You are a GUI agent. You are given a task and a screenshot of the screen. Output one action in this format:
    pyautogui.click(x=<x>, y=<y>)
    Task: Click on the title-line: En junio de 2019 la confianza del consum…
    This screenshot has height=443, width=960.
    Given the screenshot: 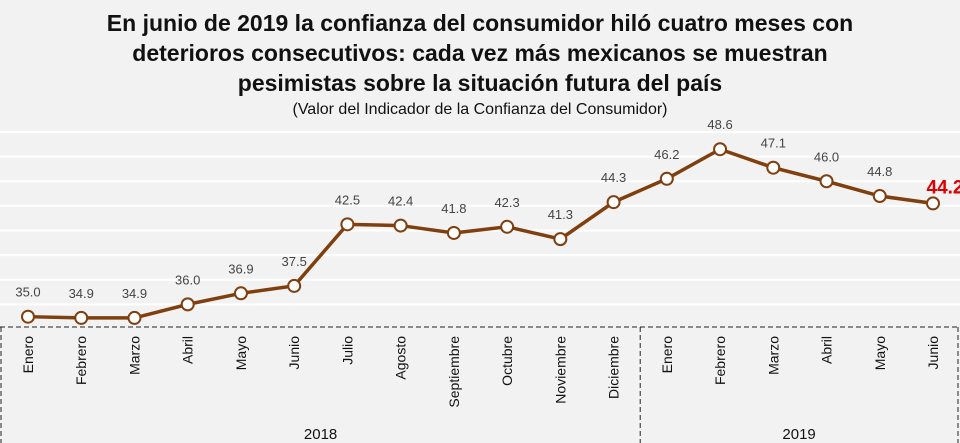 What is the action you would take?
    pyautogui.click(x=480, y=23)
    